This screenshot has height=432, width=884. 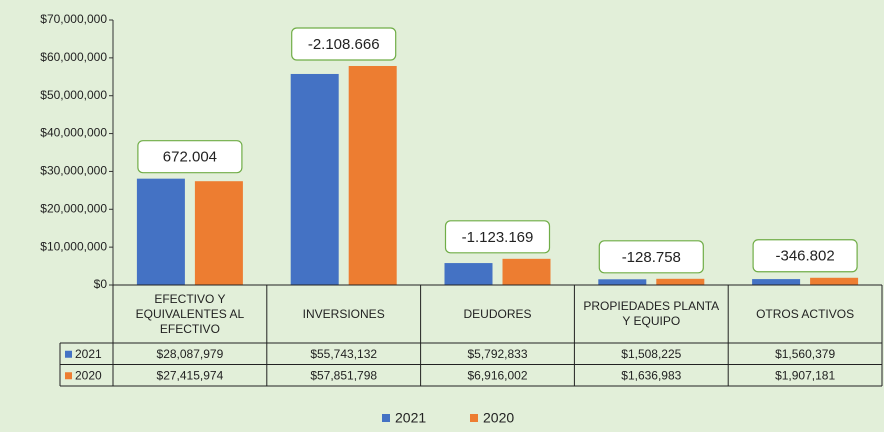 I want to click on table-cell: $1,508,225, so click(x=651, y=354).